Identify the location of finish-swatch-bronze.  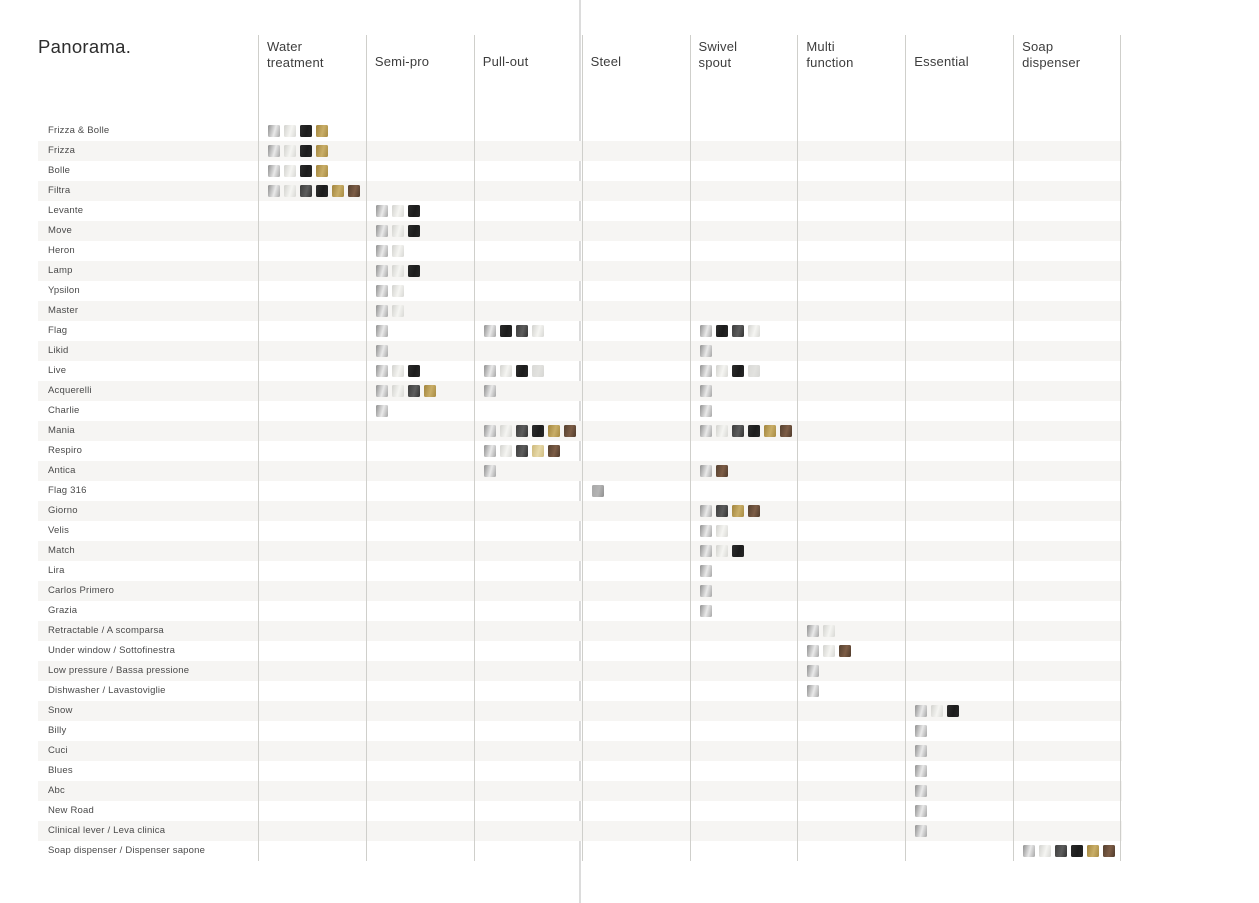
(785, 431).